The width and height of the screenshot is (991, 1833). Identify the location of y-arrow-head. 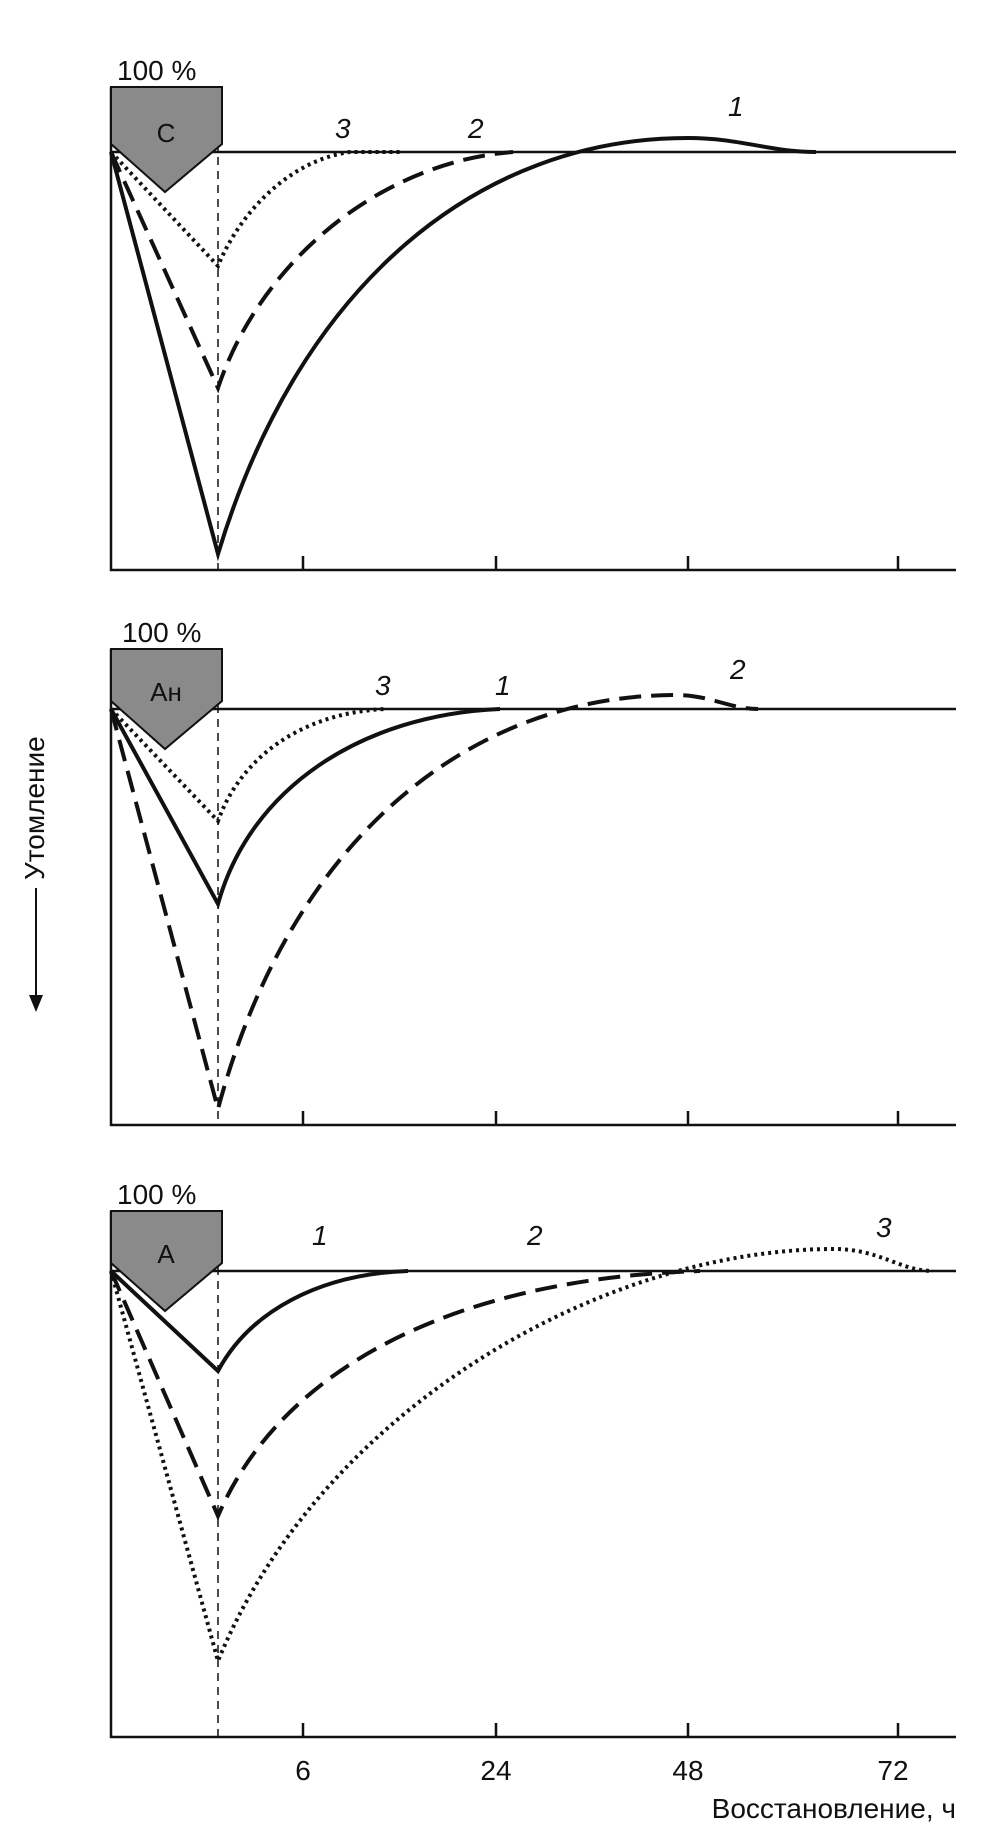
(36, 1003).